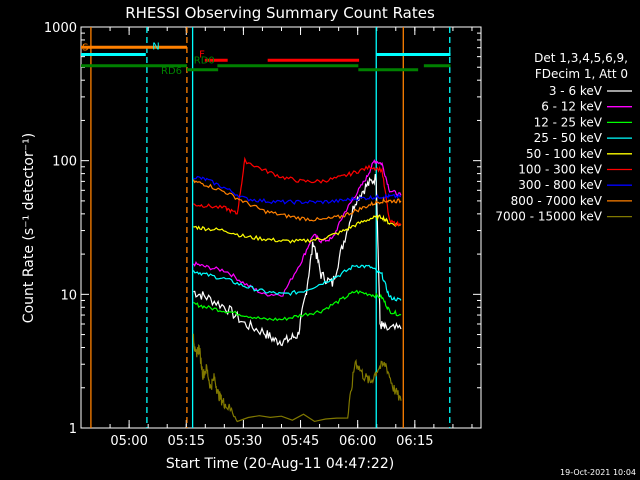 The width and height of the screenshot is (640, 480). Describe the element at coordinates (73, 429) in the screenshot. I see `y-tick-label: 1` at that location.